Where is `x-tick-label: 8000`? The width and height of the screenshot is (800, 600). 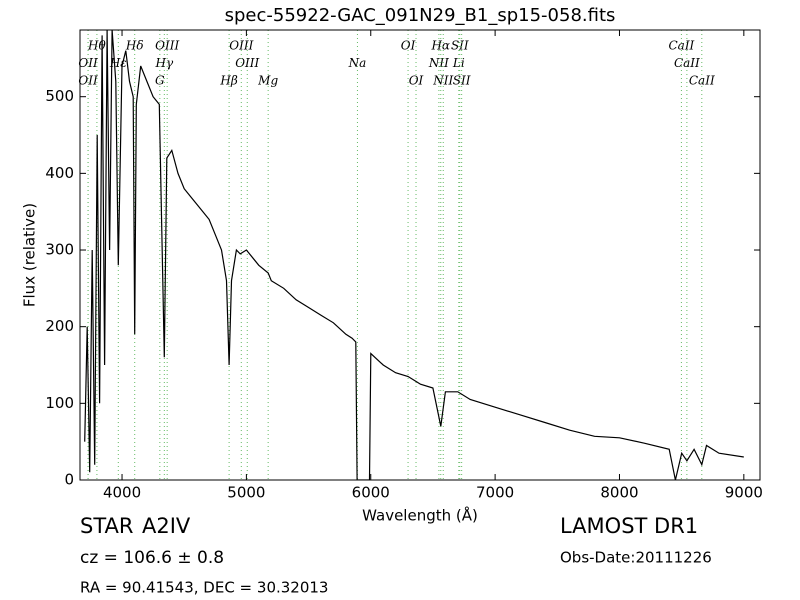
x-tick-label: 8000 is located at coordinates (619, 493).